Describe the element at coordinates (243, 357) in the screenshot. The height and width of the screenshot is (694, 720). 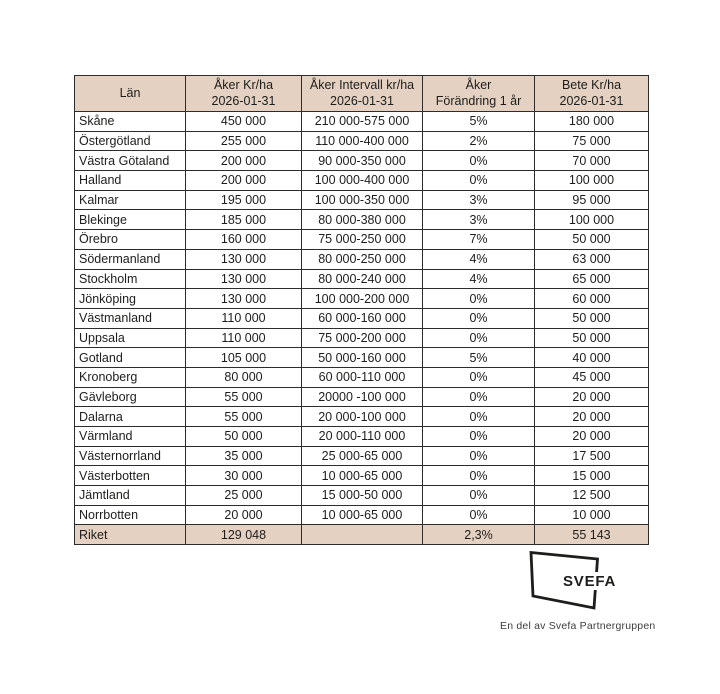
I see `cell-aker: 105 000` at that location.